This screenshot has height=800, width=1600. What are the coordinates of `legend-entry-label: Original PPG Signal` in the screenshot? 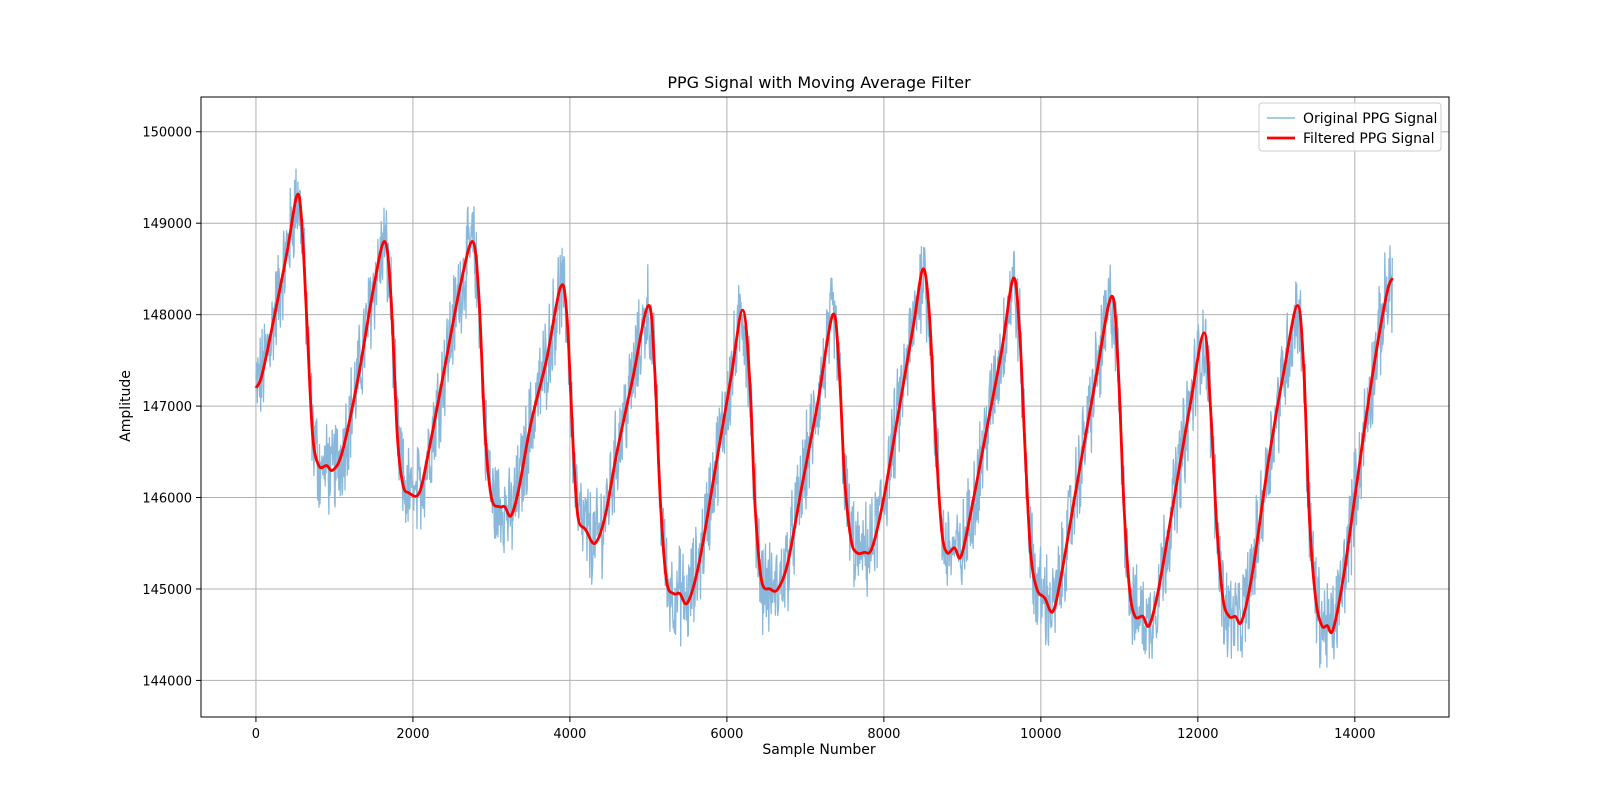 It's located at (1370, 119).